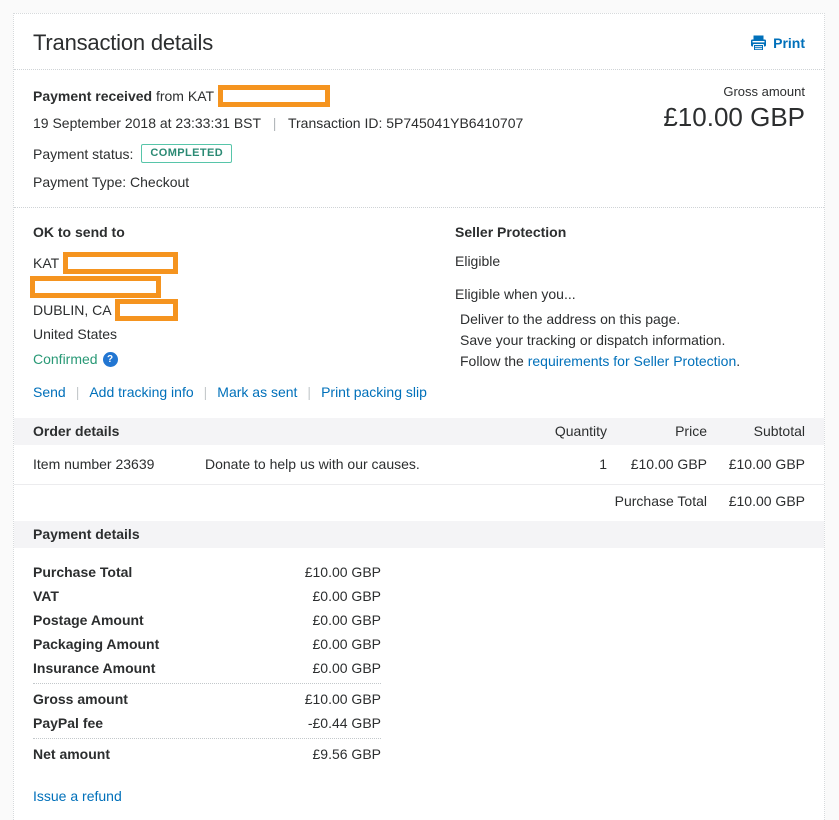 The image size is (839, 820). I want to click on order-item-description: Donate to help us with our causes., so click(312, 464).